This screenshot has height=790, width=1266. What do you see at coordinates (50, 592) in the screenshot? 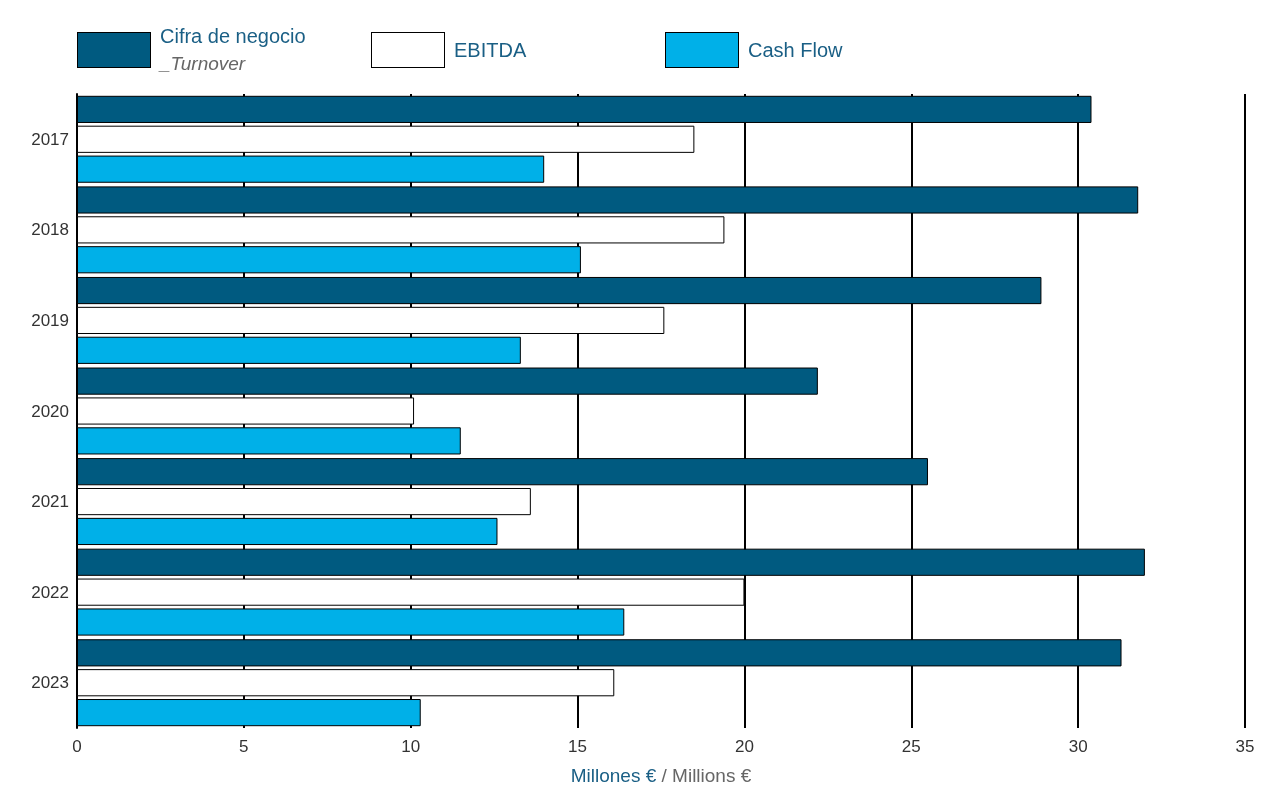
I see `y-tick-label: 2022` at bounding box center [50, 592].